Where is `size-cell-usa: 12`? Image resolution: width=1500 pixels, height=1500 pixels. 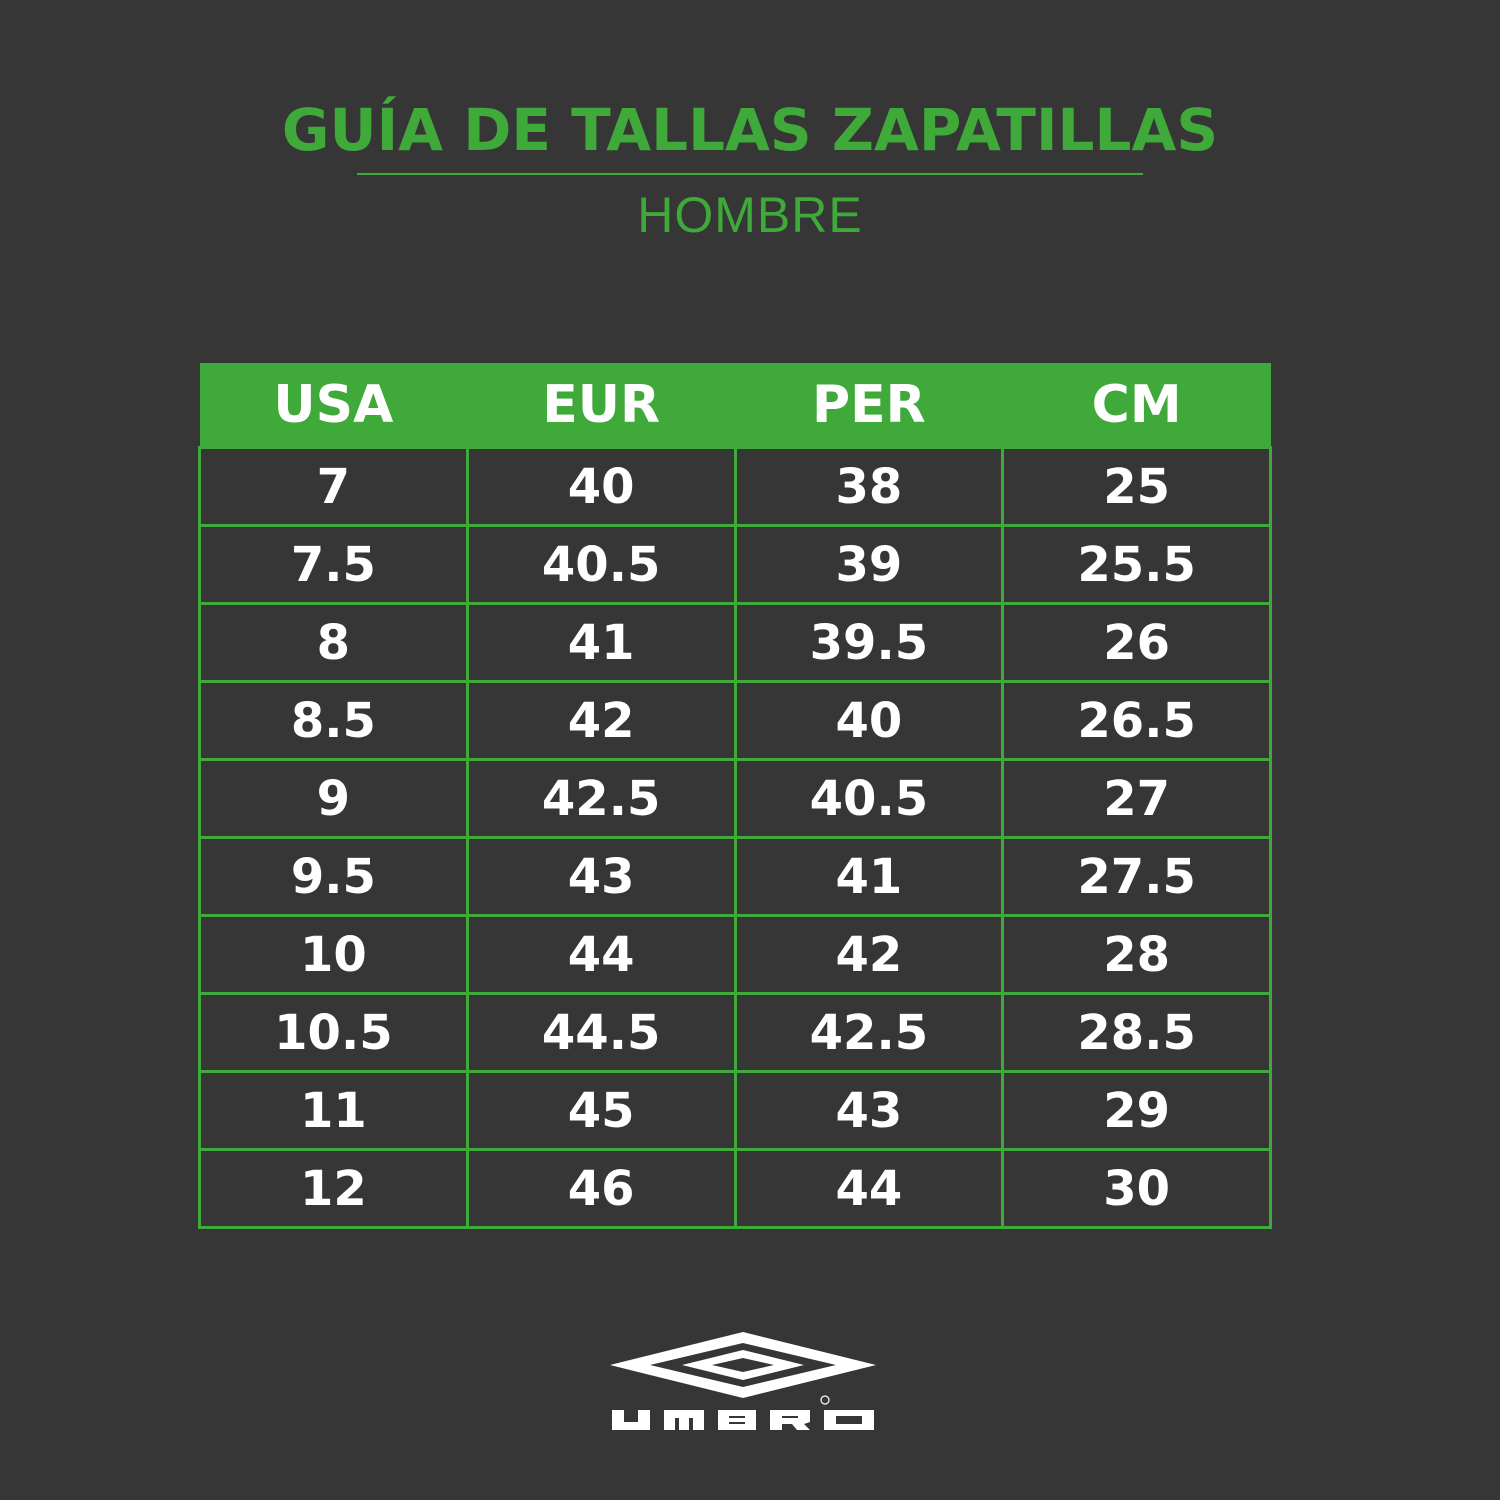
size-cell-usa: 12 is located at coordinates (333, 1188).